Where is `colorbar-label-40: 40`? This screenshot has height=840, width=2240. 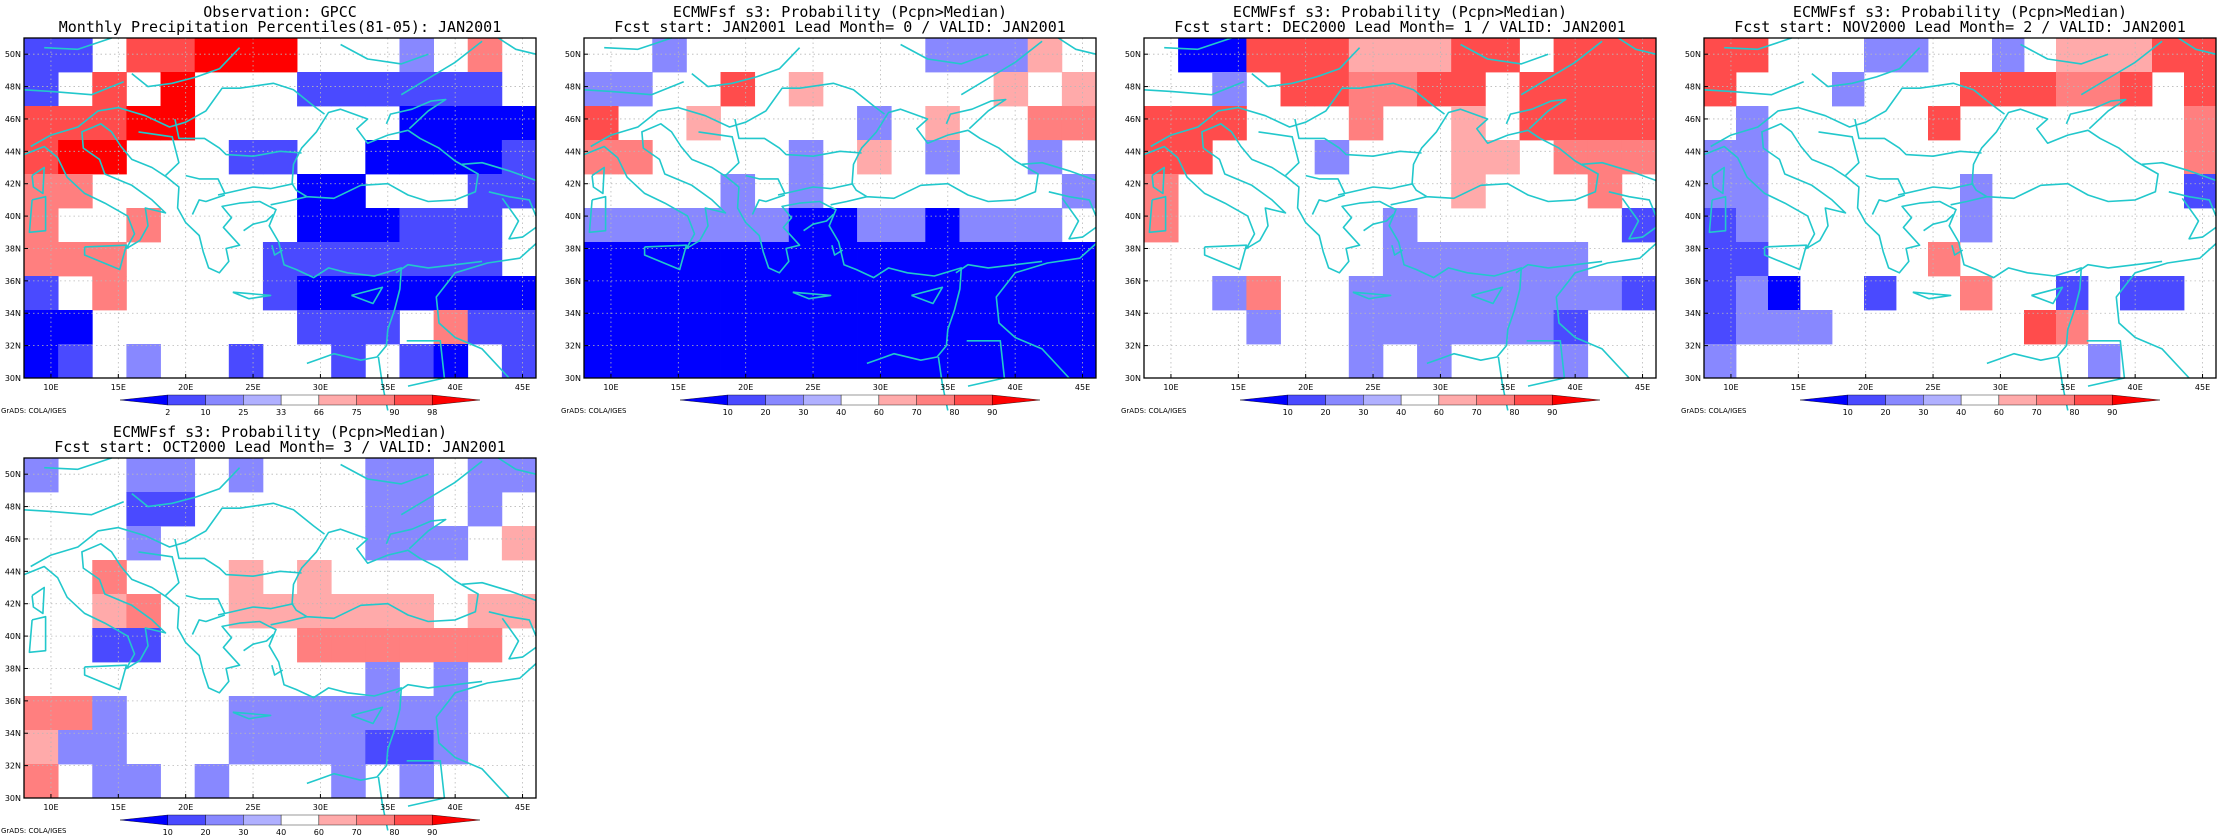 colorbar-label-40: 40 is located at coordinates (281, 832).